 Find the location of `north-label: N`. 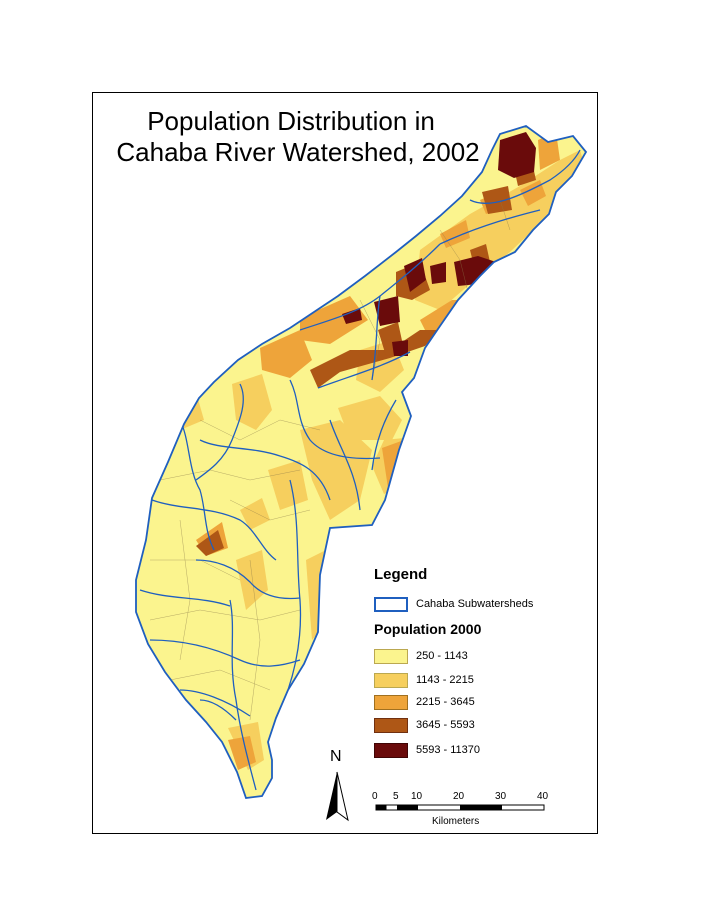

north-label: N is located at coordinates (336, 756).